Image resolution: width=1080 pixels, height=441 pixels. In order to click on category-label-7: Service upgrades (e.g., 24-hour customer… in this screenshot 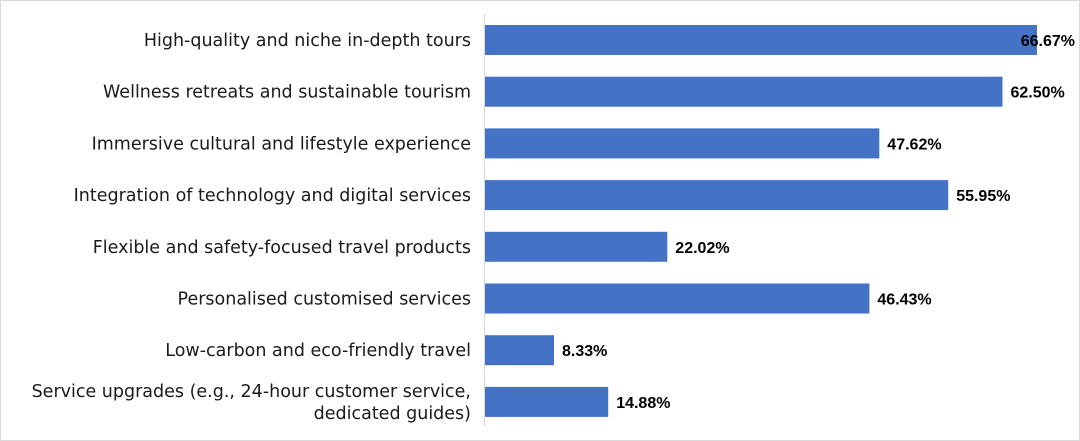, I will do `click(251, 403)`.